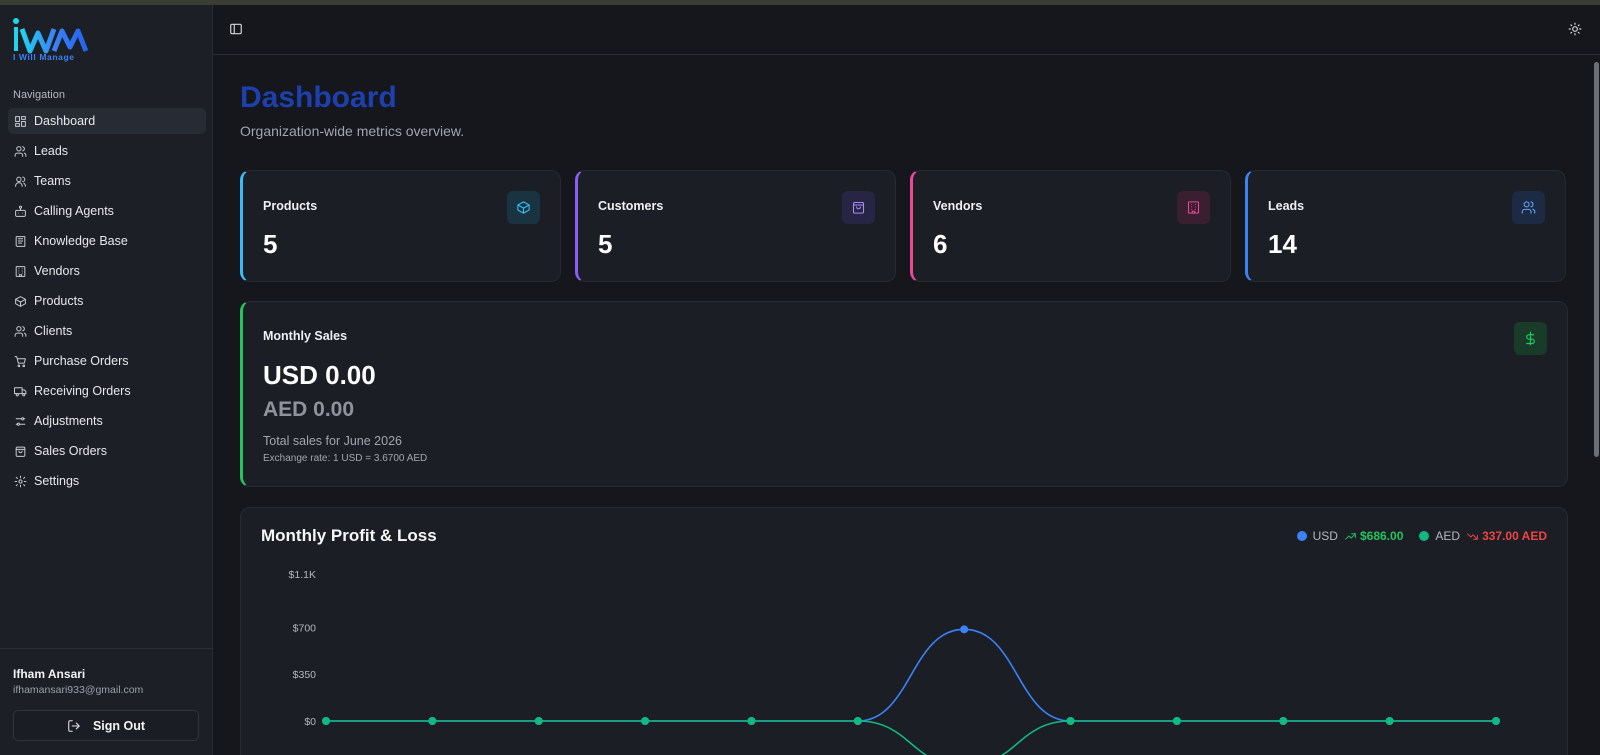 Image resolution: width=1600 pixels, height=755 pixels. Describe the element at coordinates (68, 421) in the screenshot. I see `sidebar-item-label: Adjustments` at that location.